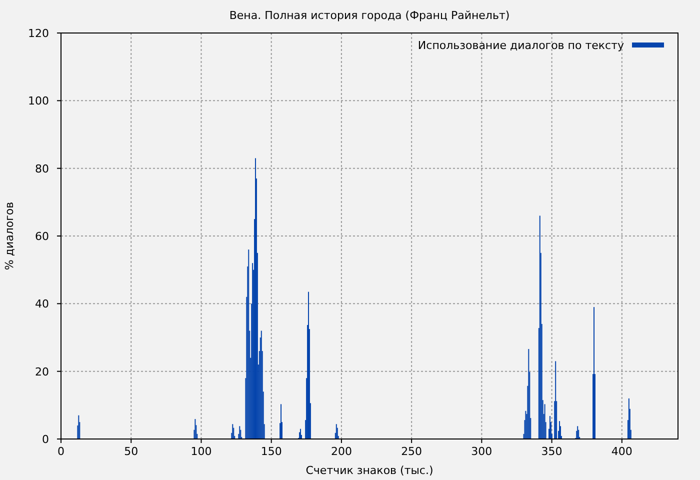  Describe the element at coordinates (481, 451) in the screenshot. I see `x-tick-label: 300` at that location.